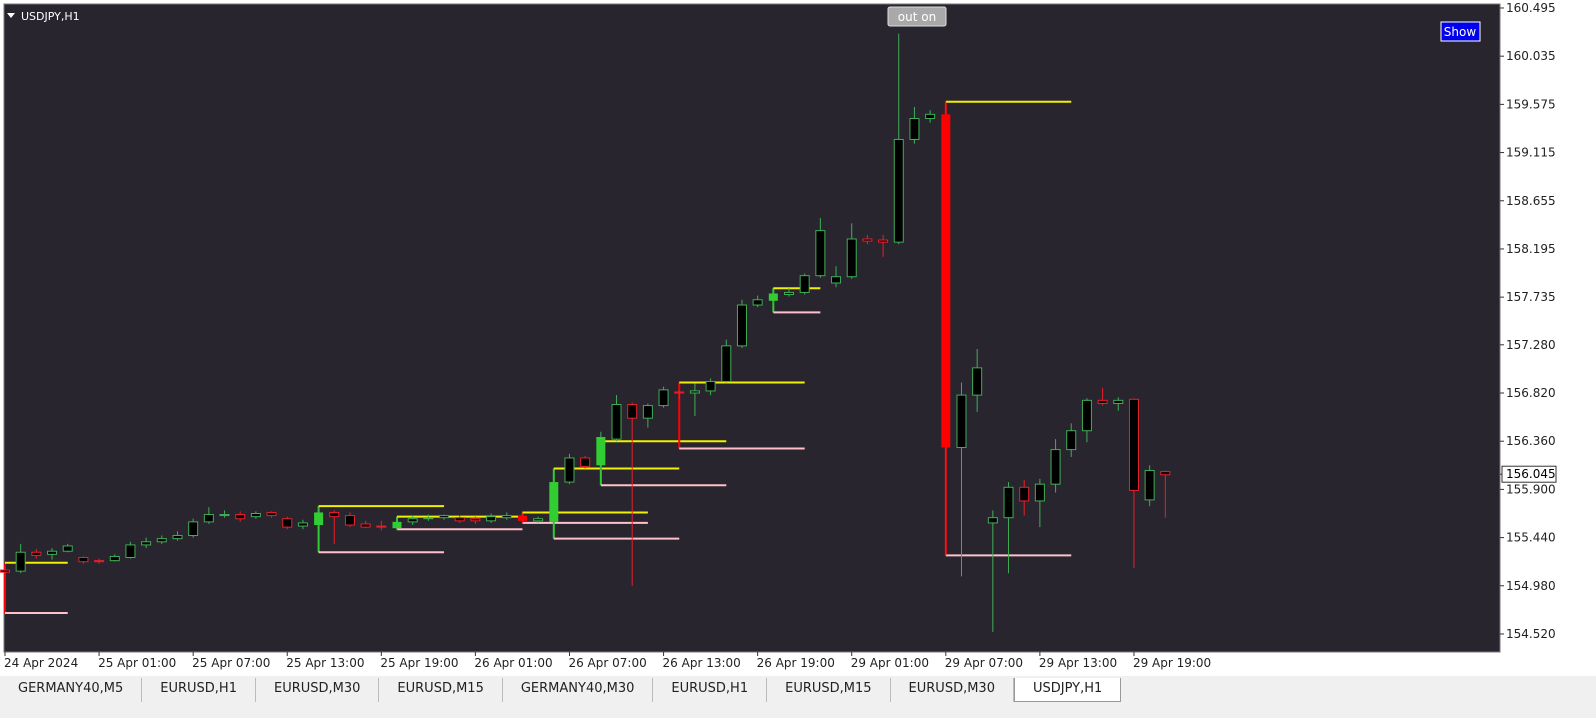 The image size is (1596, 718). Describe the element at coordinates (231, 663) in the screenshot. I see `x-tick-label: 25 Apr 07:00` at that location.